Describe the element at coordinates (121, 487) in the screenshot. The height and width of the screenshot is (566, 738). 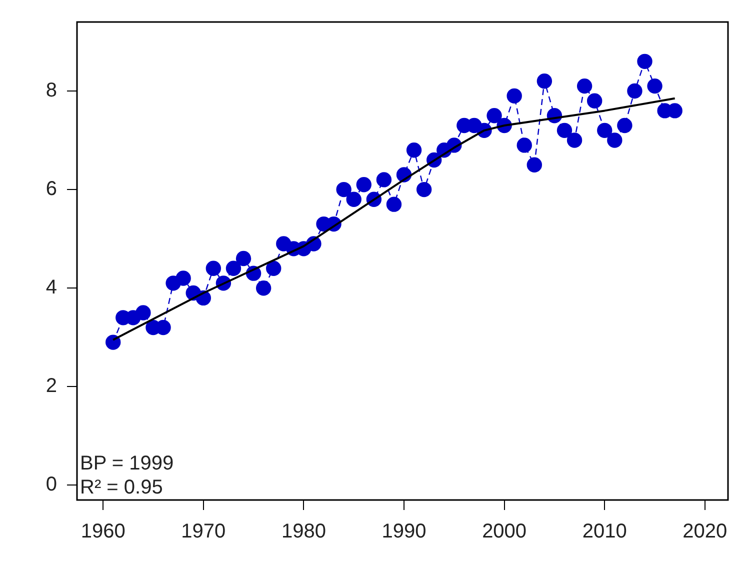
I see `annotation: R² = 0.95` at that location.